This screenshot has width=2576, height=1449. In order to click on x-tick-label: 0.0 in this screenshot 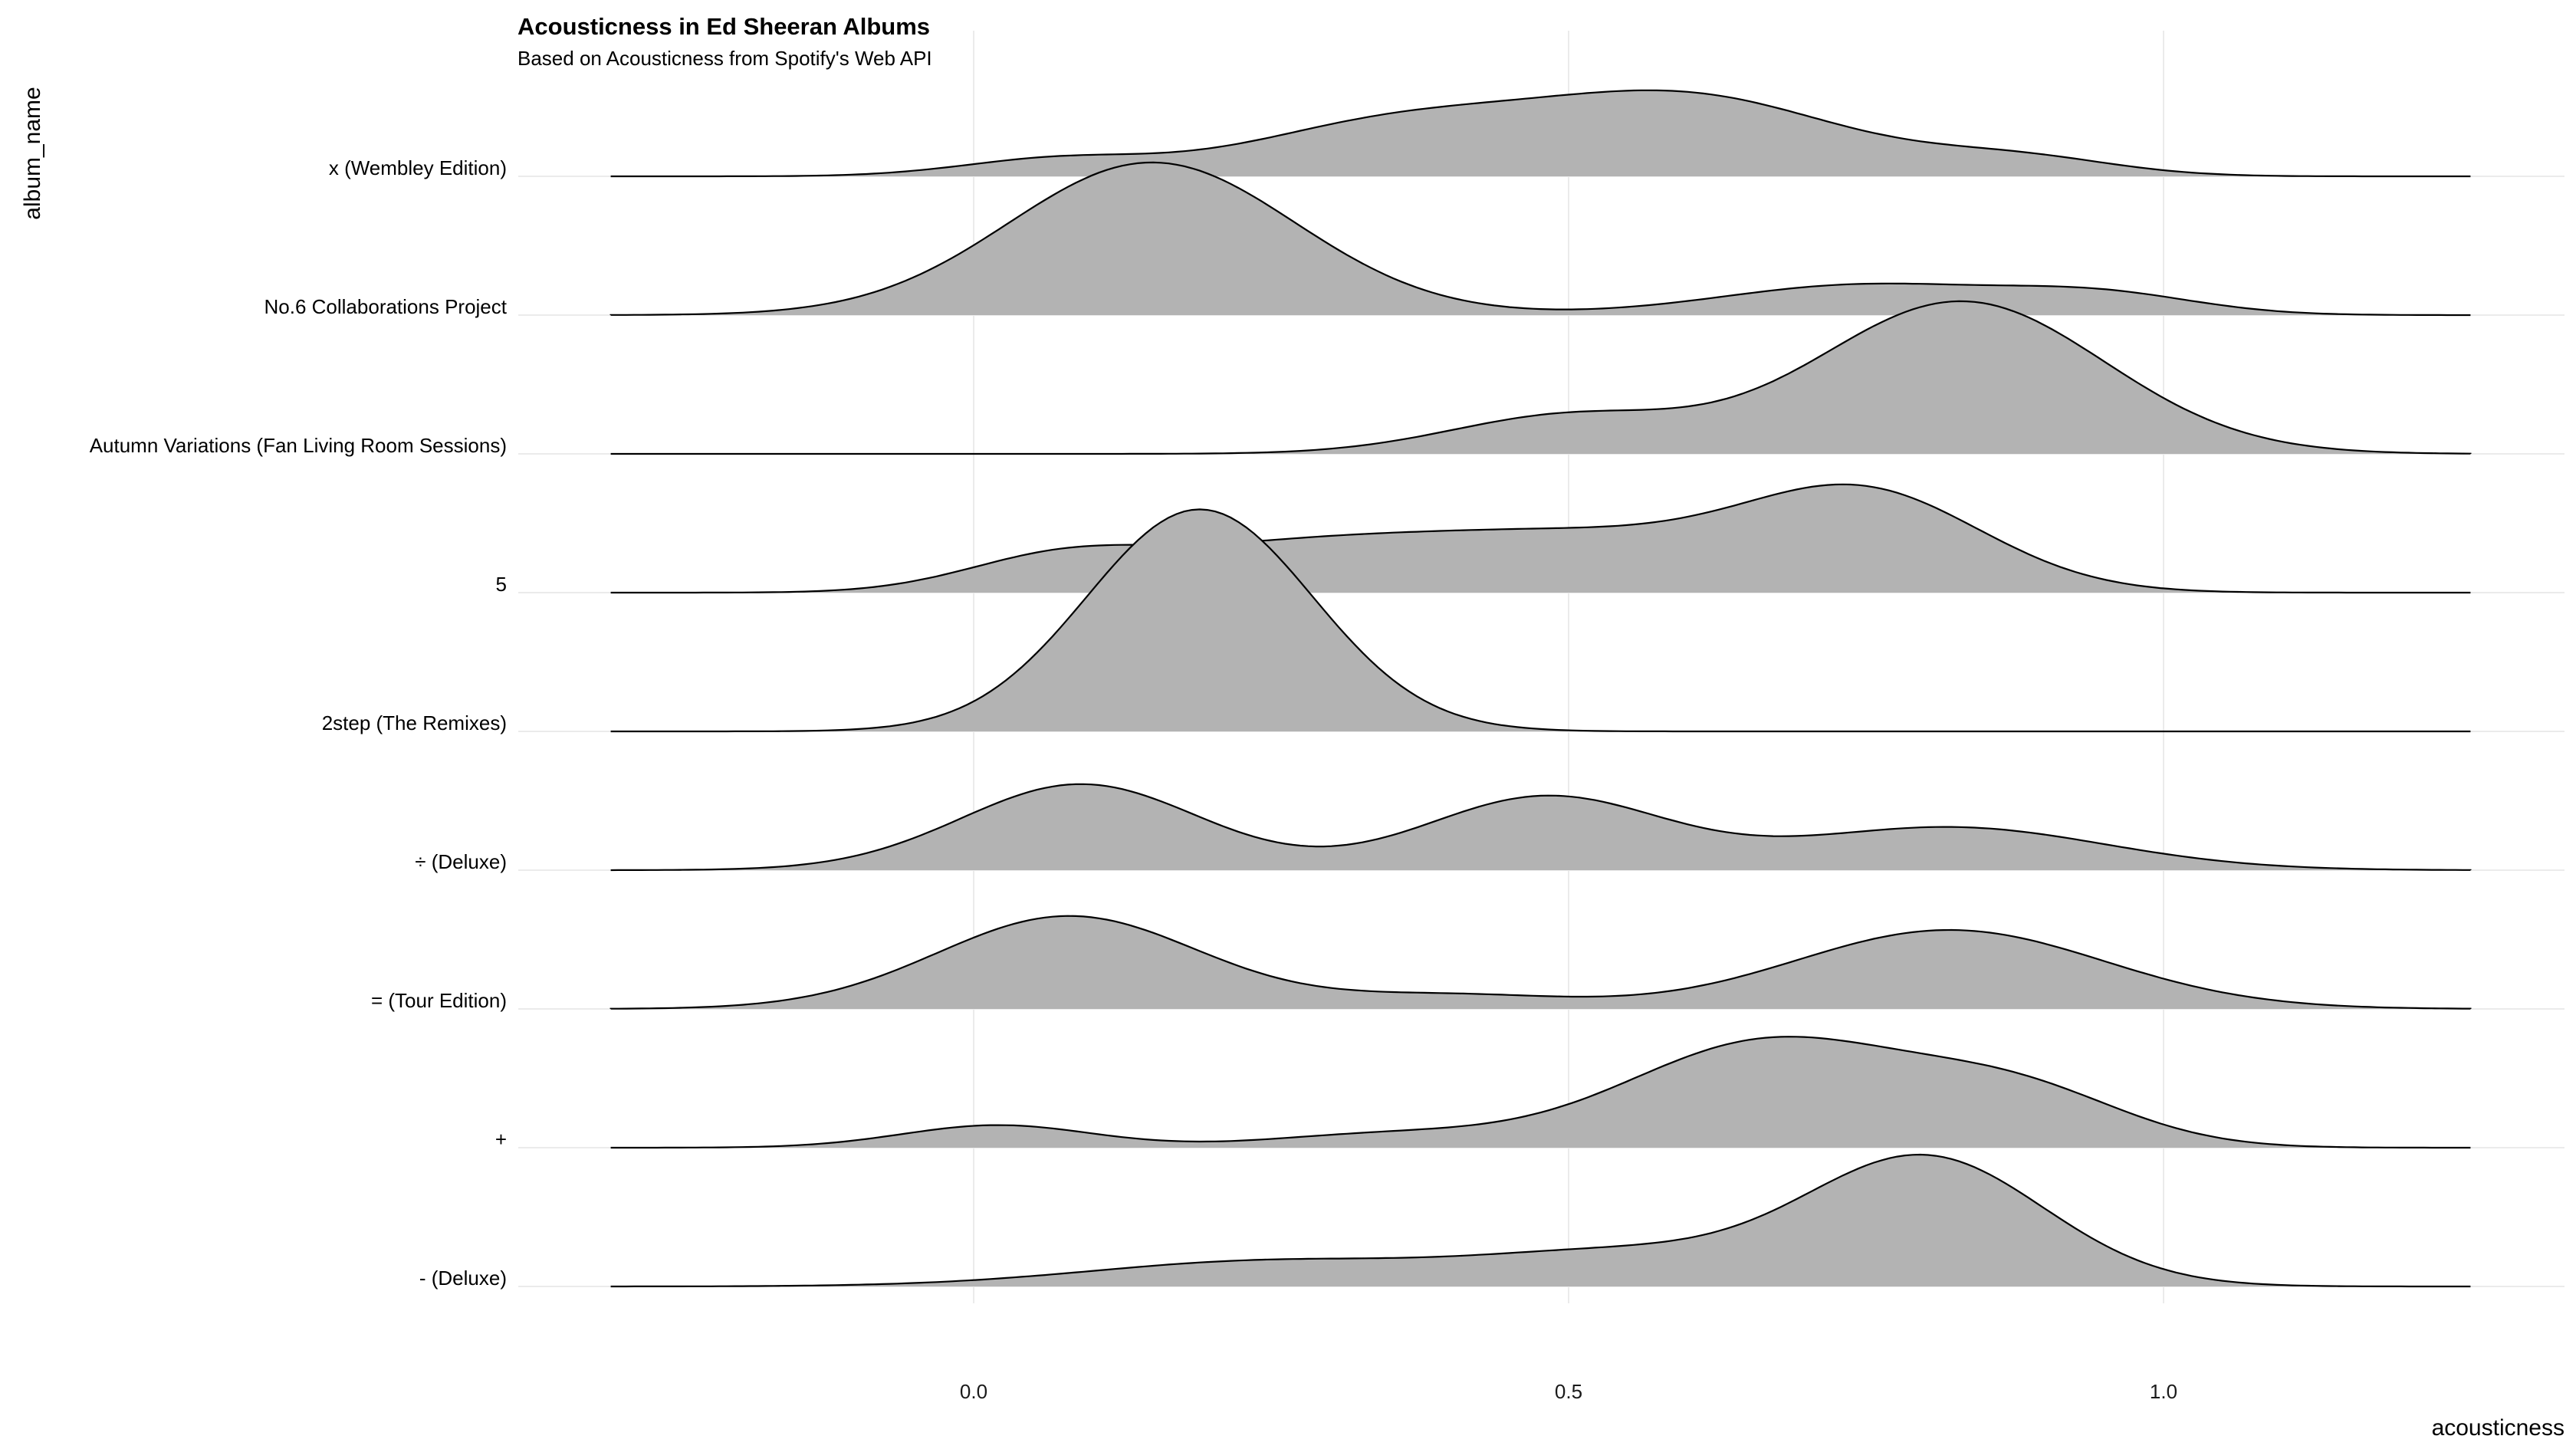, I will do `click(974, 1391)`.